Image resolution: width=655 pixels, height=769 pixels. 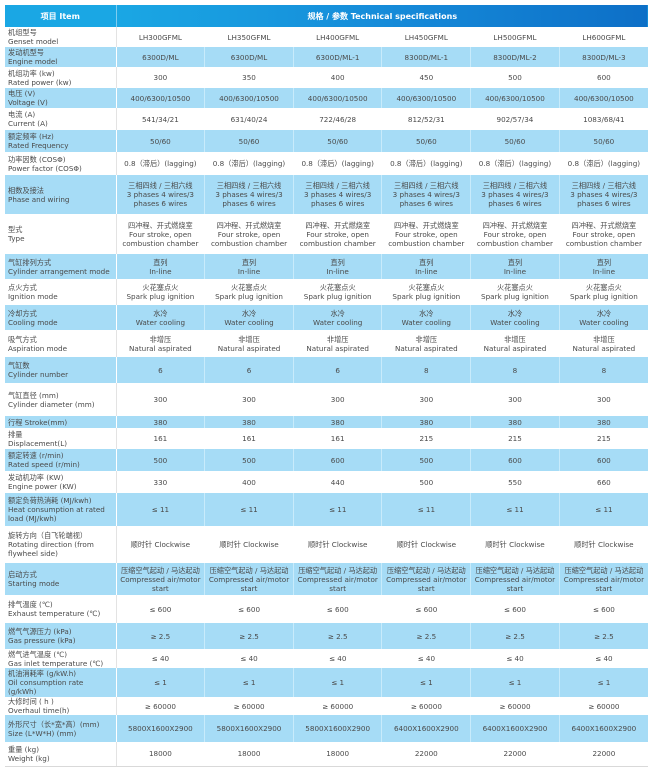 I want to click on row-label: 吸气方式 Aspiration mode, so click(x=61, y=343).